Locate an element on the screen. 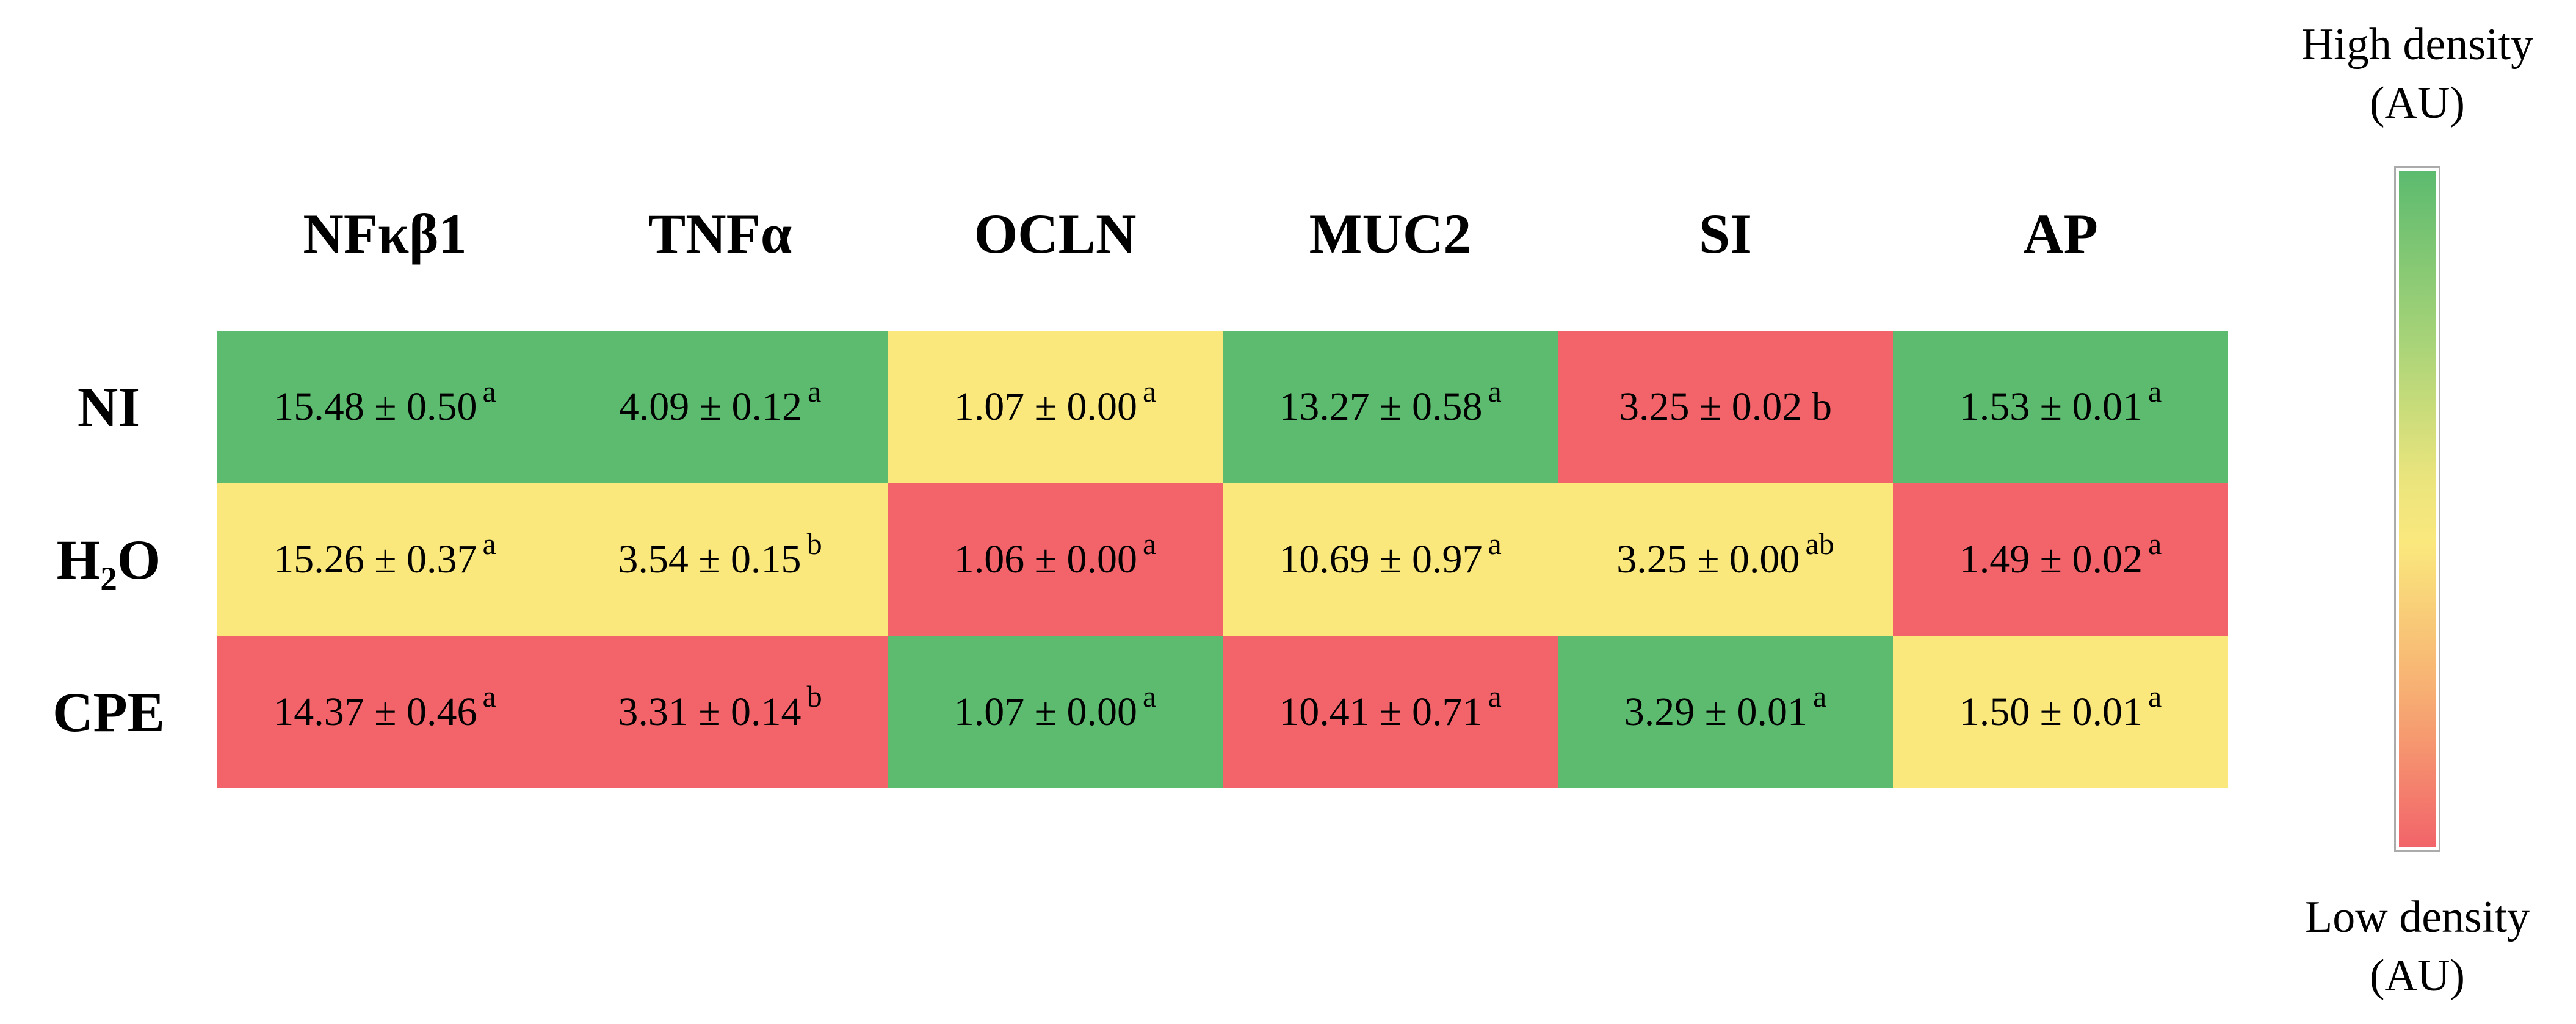 This screenshot has width=2576, height=1024. heatmap-cell: 10.41 ± 0.71 a is located at coordinates (1390, 712).